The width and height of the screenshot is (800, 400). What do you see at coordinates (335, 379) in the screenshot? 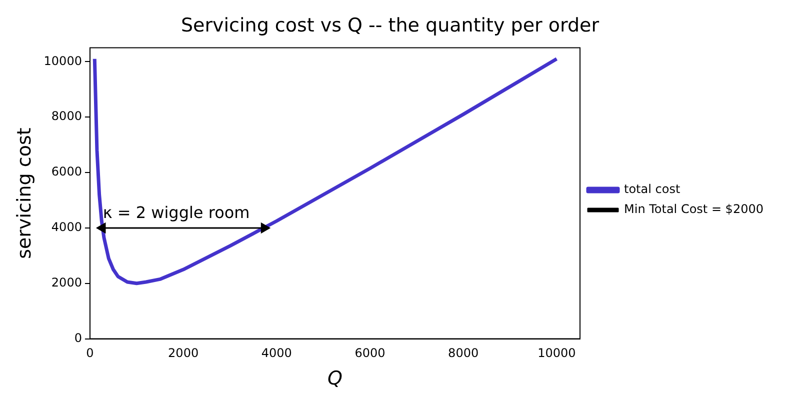
I see `x-axis-title: Q` at bounding box center [335, 379].